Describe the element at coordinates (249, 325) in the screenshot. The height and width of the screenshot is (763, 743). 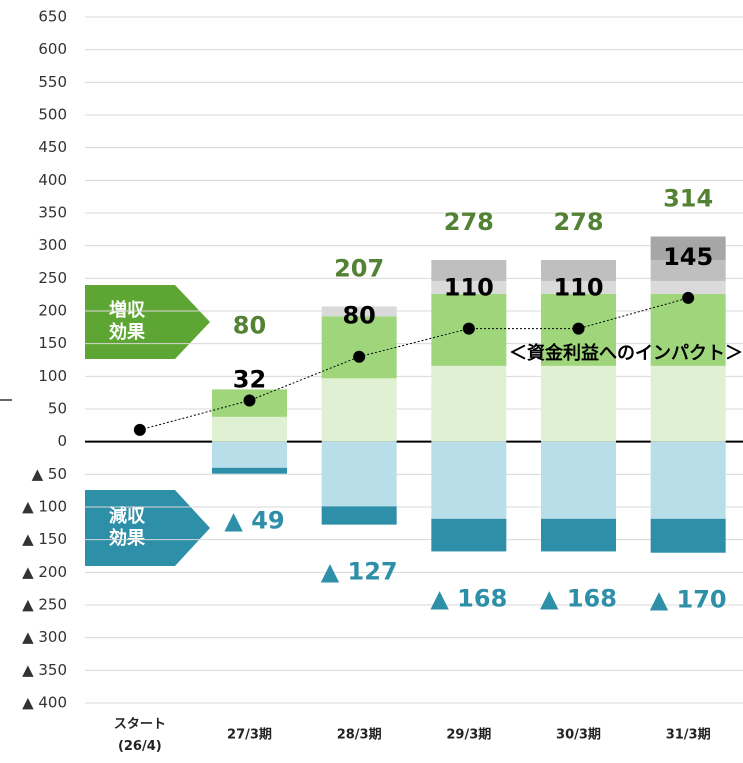
I see `positive-total: 80` at that location.